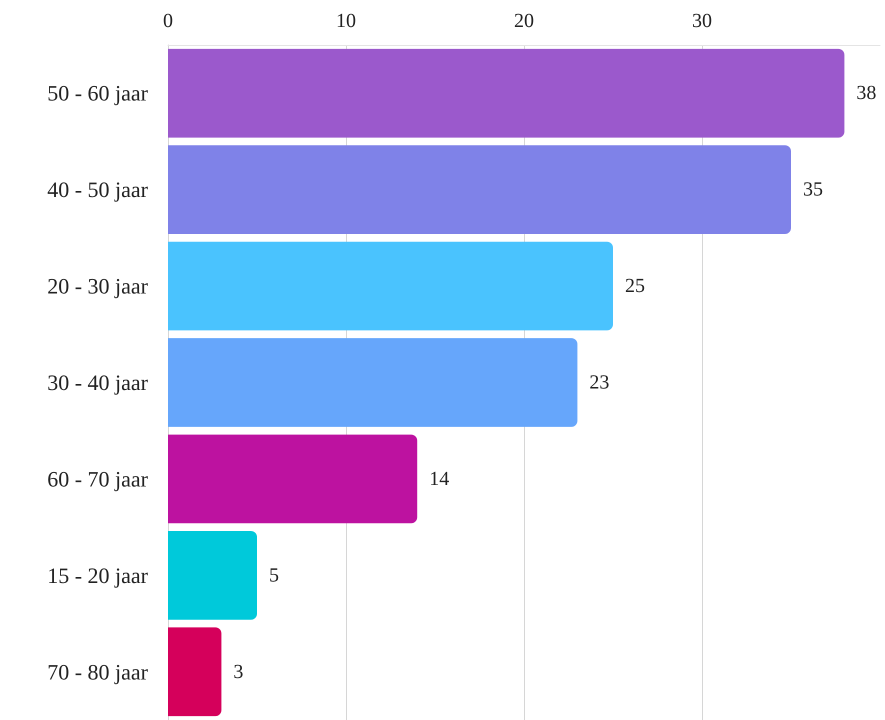 The image size is (885, 720). What do you see at coordinates (98, 189) in the screenshot?
I see `y-tick-label: 40 - 50 jaar` at bounding box center [98, 189].